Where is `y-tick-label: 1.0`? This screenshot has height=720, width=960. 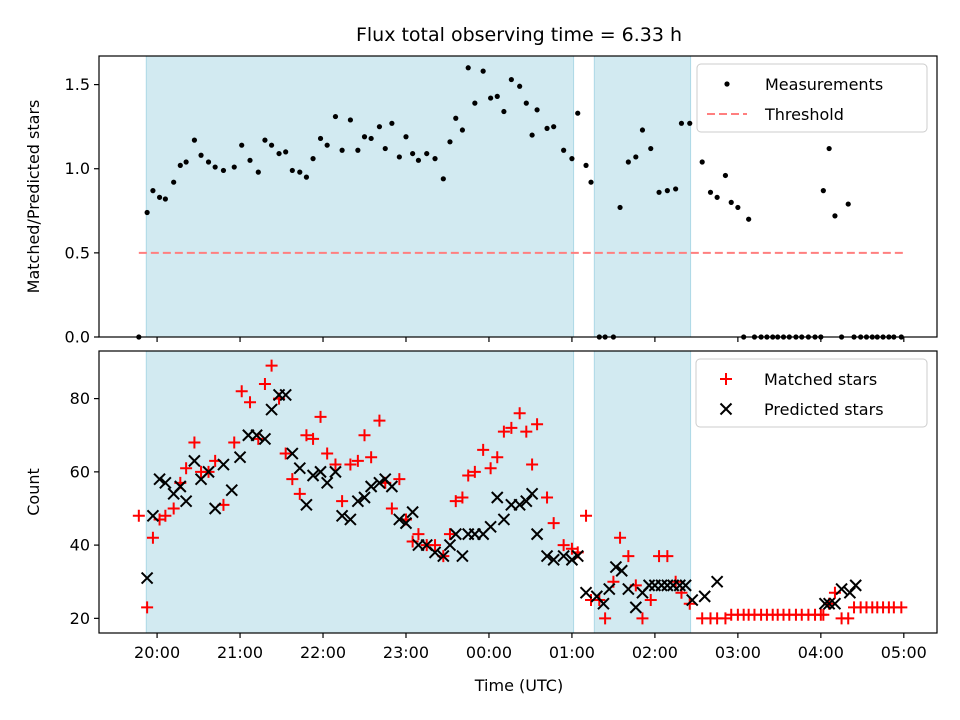 y-tick-label: 1.0 is located at coordinates (77, 168).